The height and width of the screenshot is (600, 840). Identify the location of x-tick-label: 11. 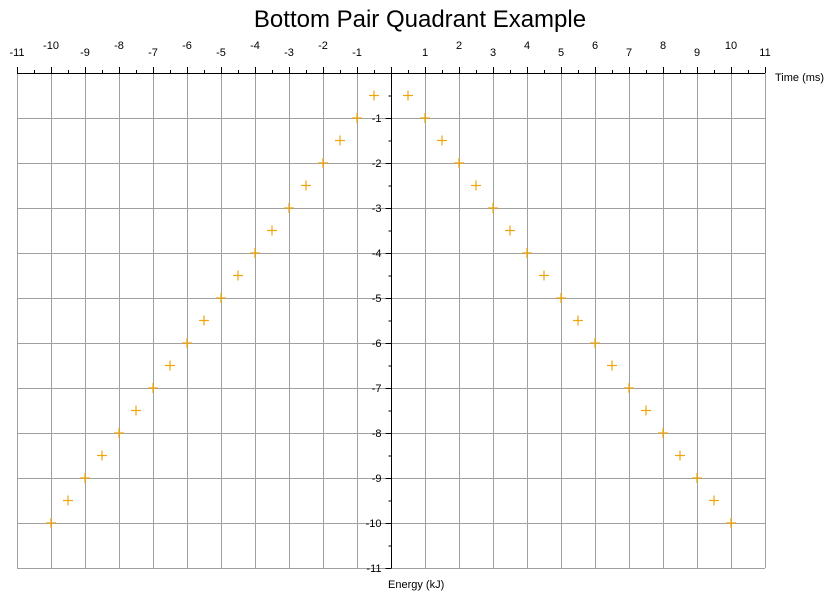
(764, 53).